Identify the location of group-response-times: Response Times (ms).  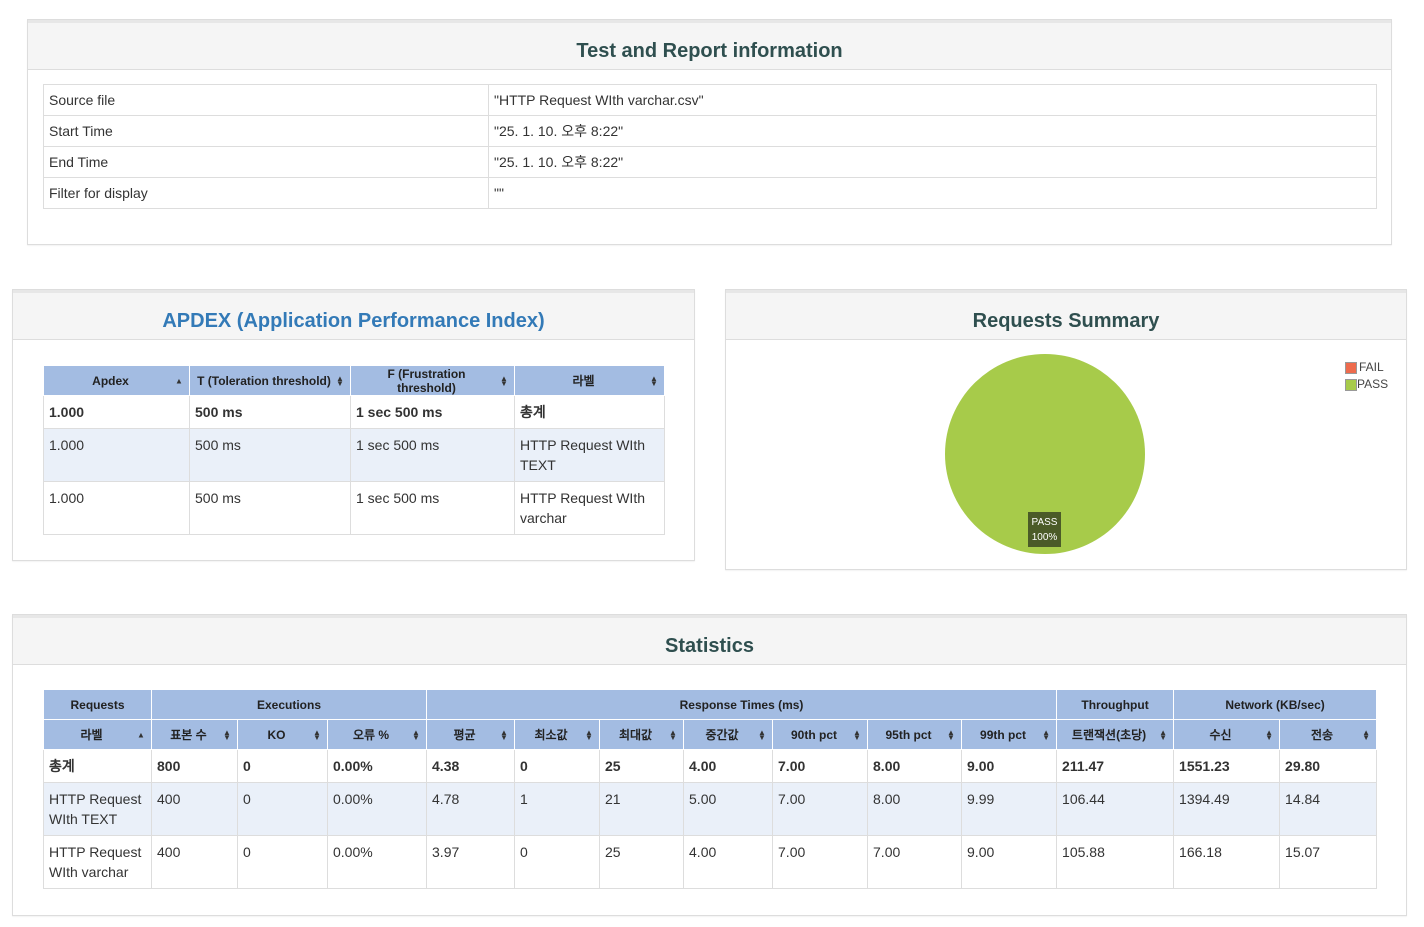
(742, 704).